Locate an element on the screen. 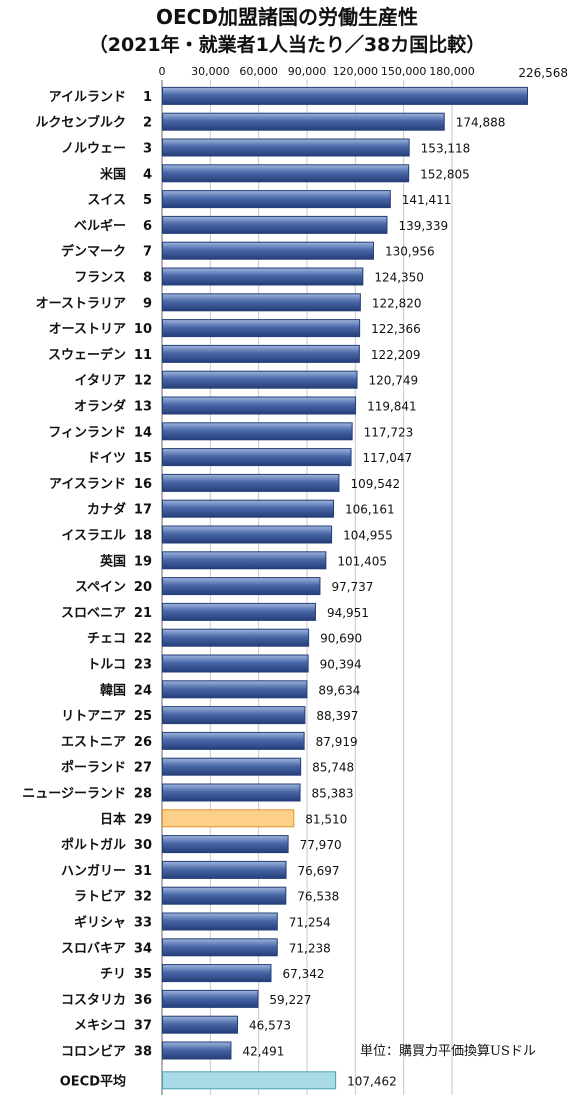 This screenshot has height=1106, width=574. country-label: 韓国 is located at coordinates (113, 690).